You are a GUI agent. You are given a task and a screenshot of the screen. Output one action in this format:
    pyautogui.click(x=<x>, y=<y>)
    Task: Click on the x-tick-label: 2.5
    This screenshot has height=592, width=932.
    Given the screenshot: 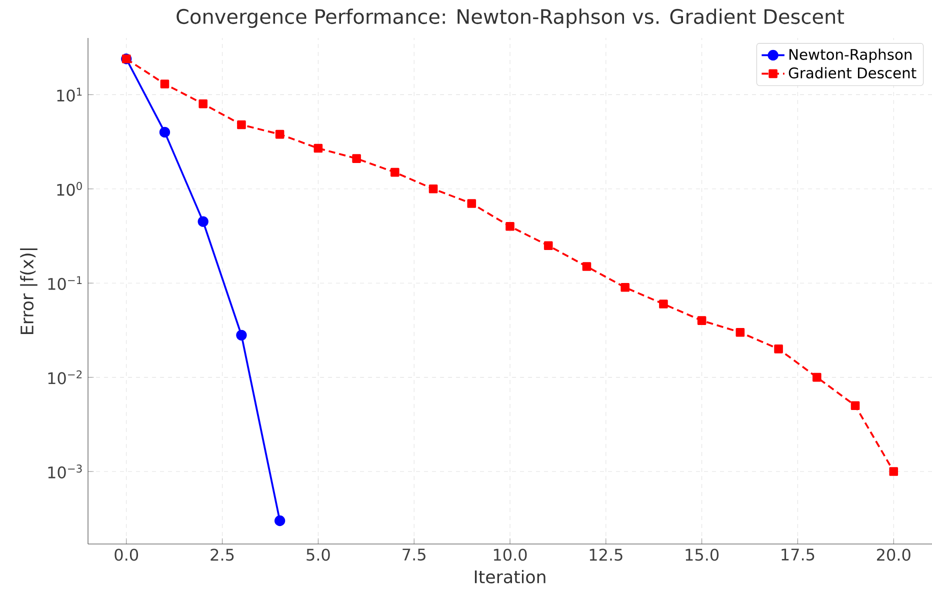 What is the action you would take?
    pyautogui.click(x=222, y=554)
    